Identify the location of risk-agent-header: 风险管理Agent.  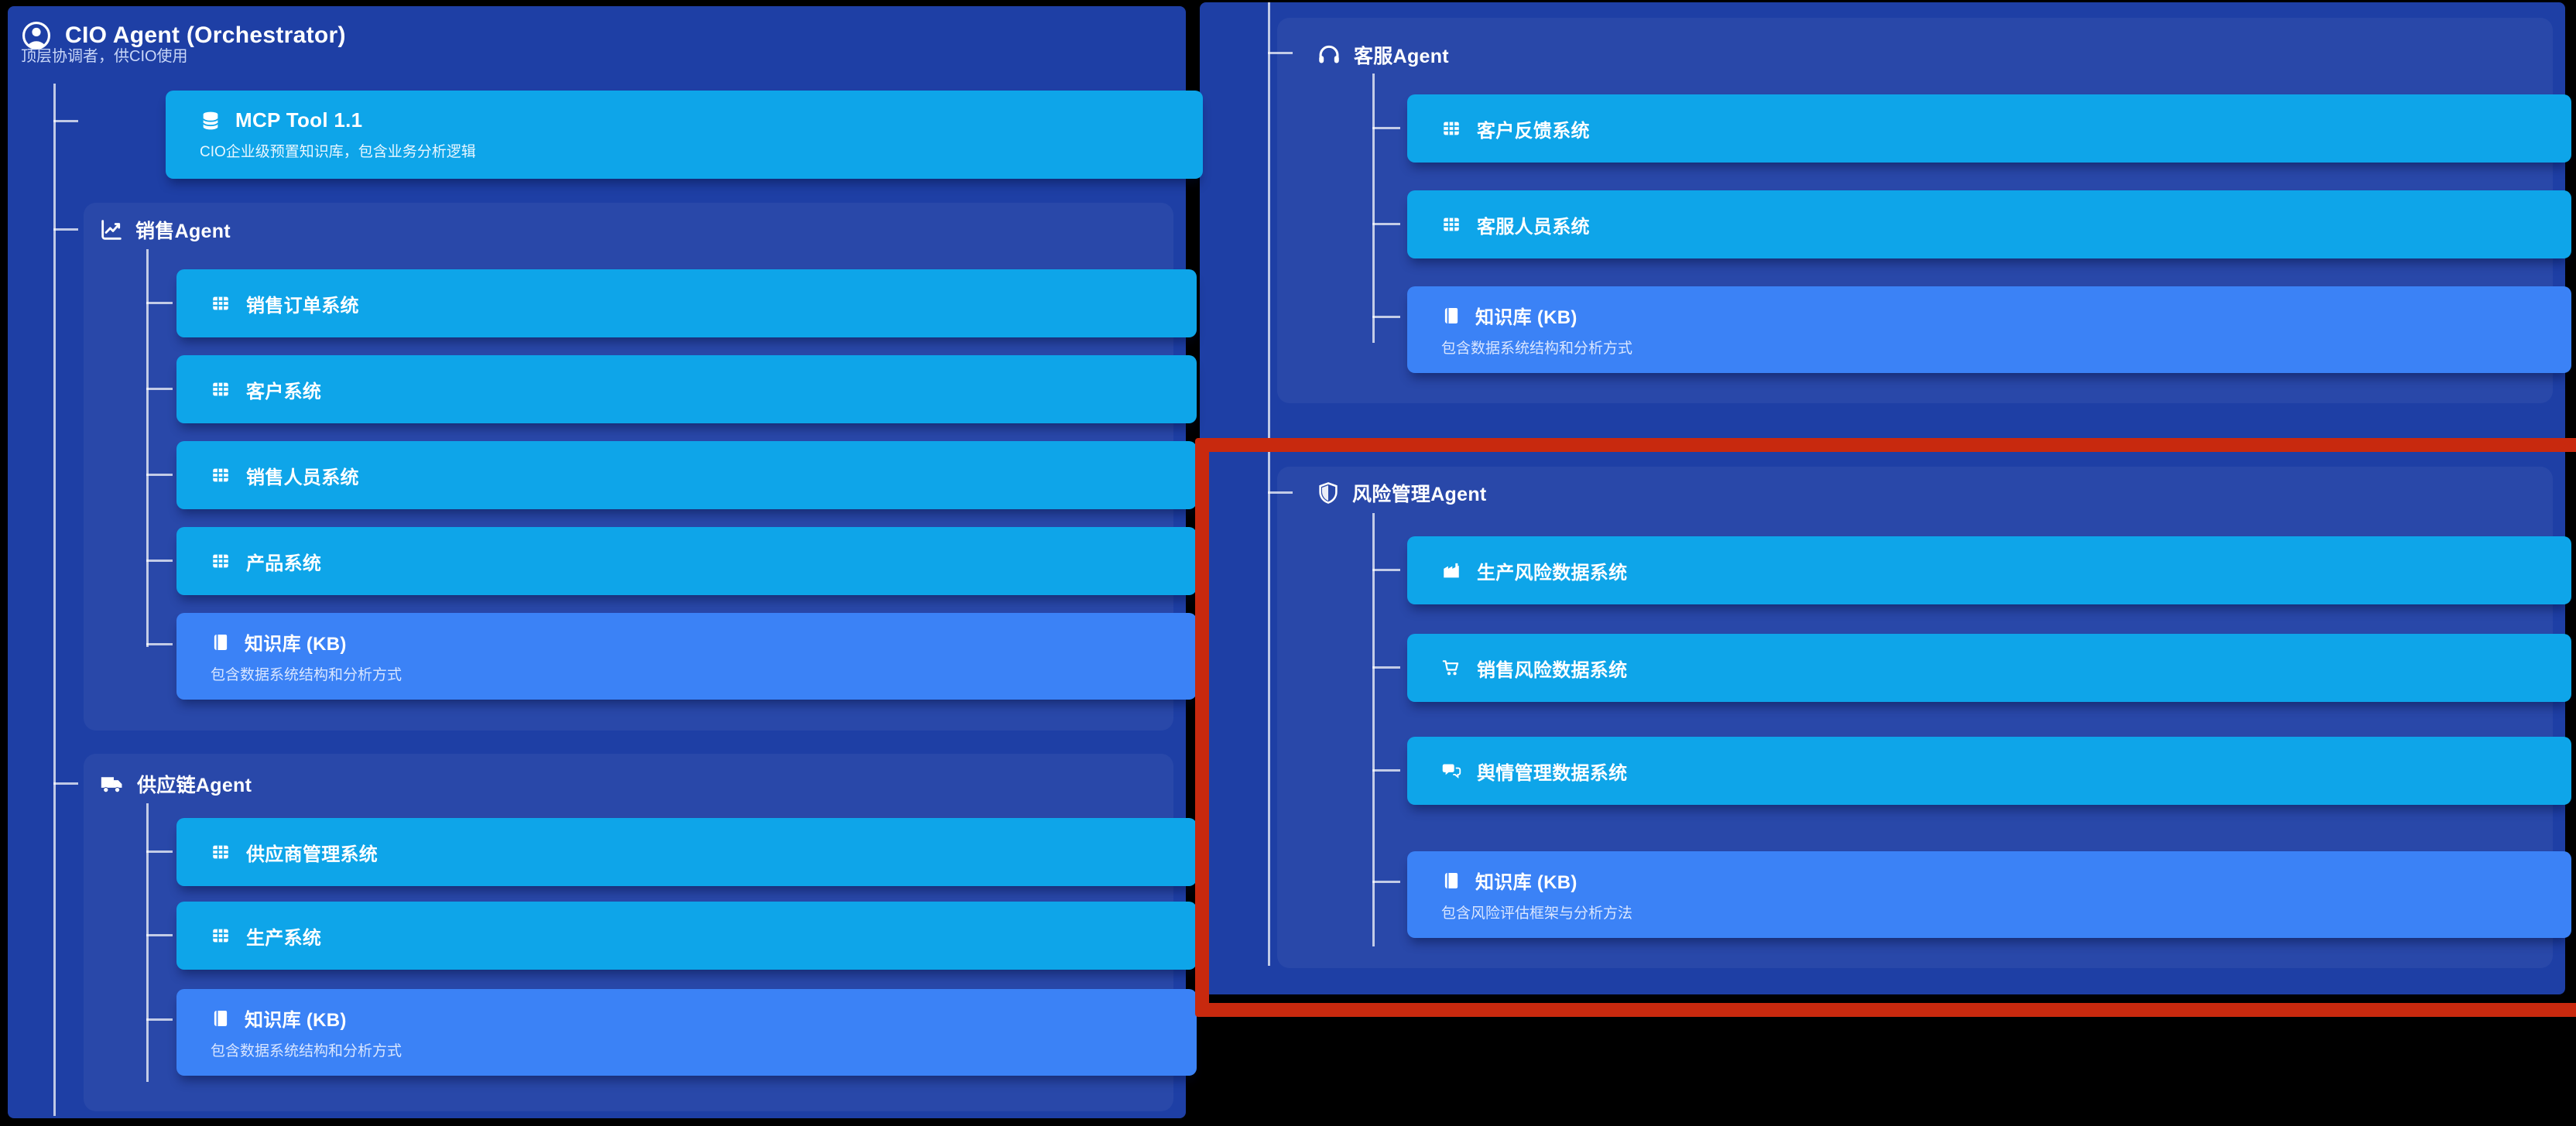
(1401, 492).